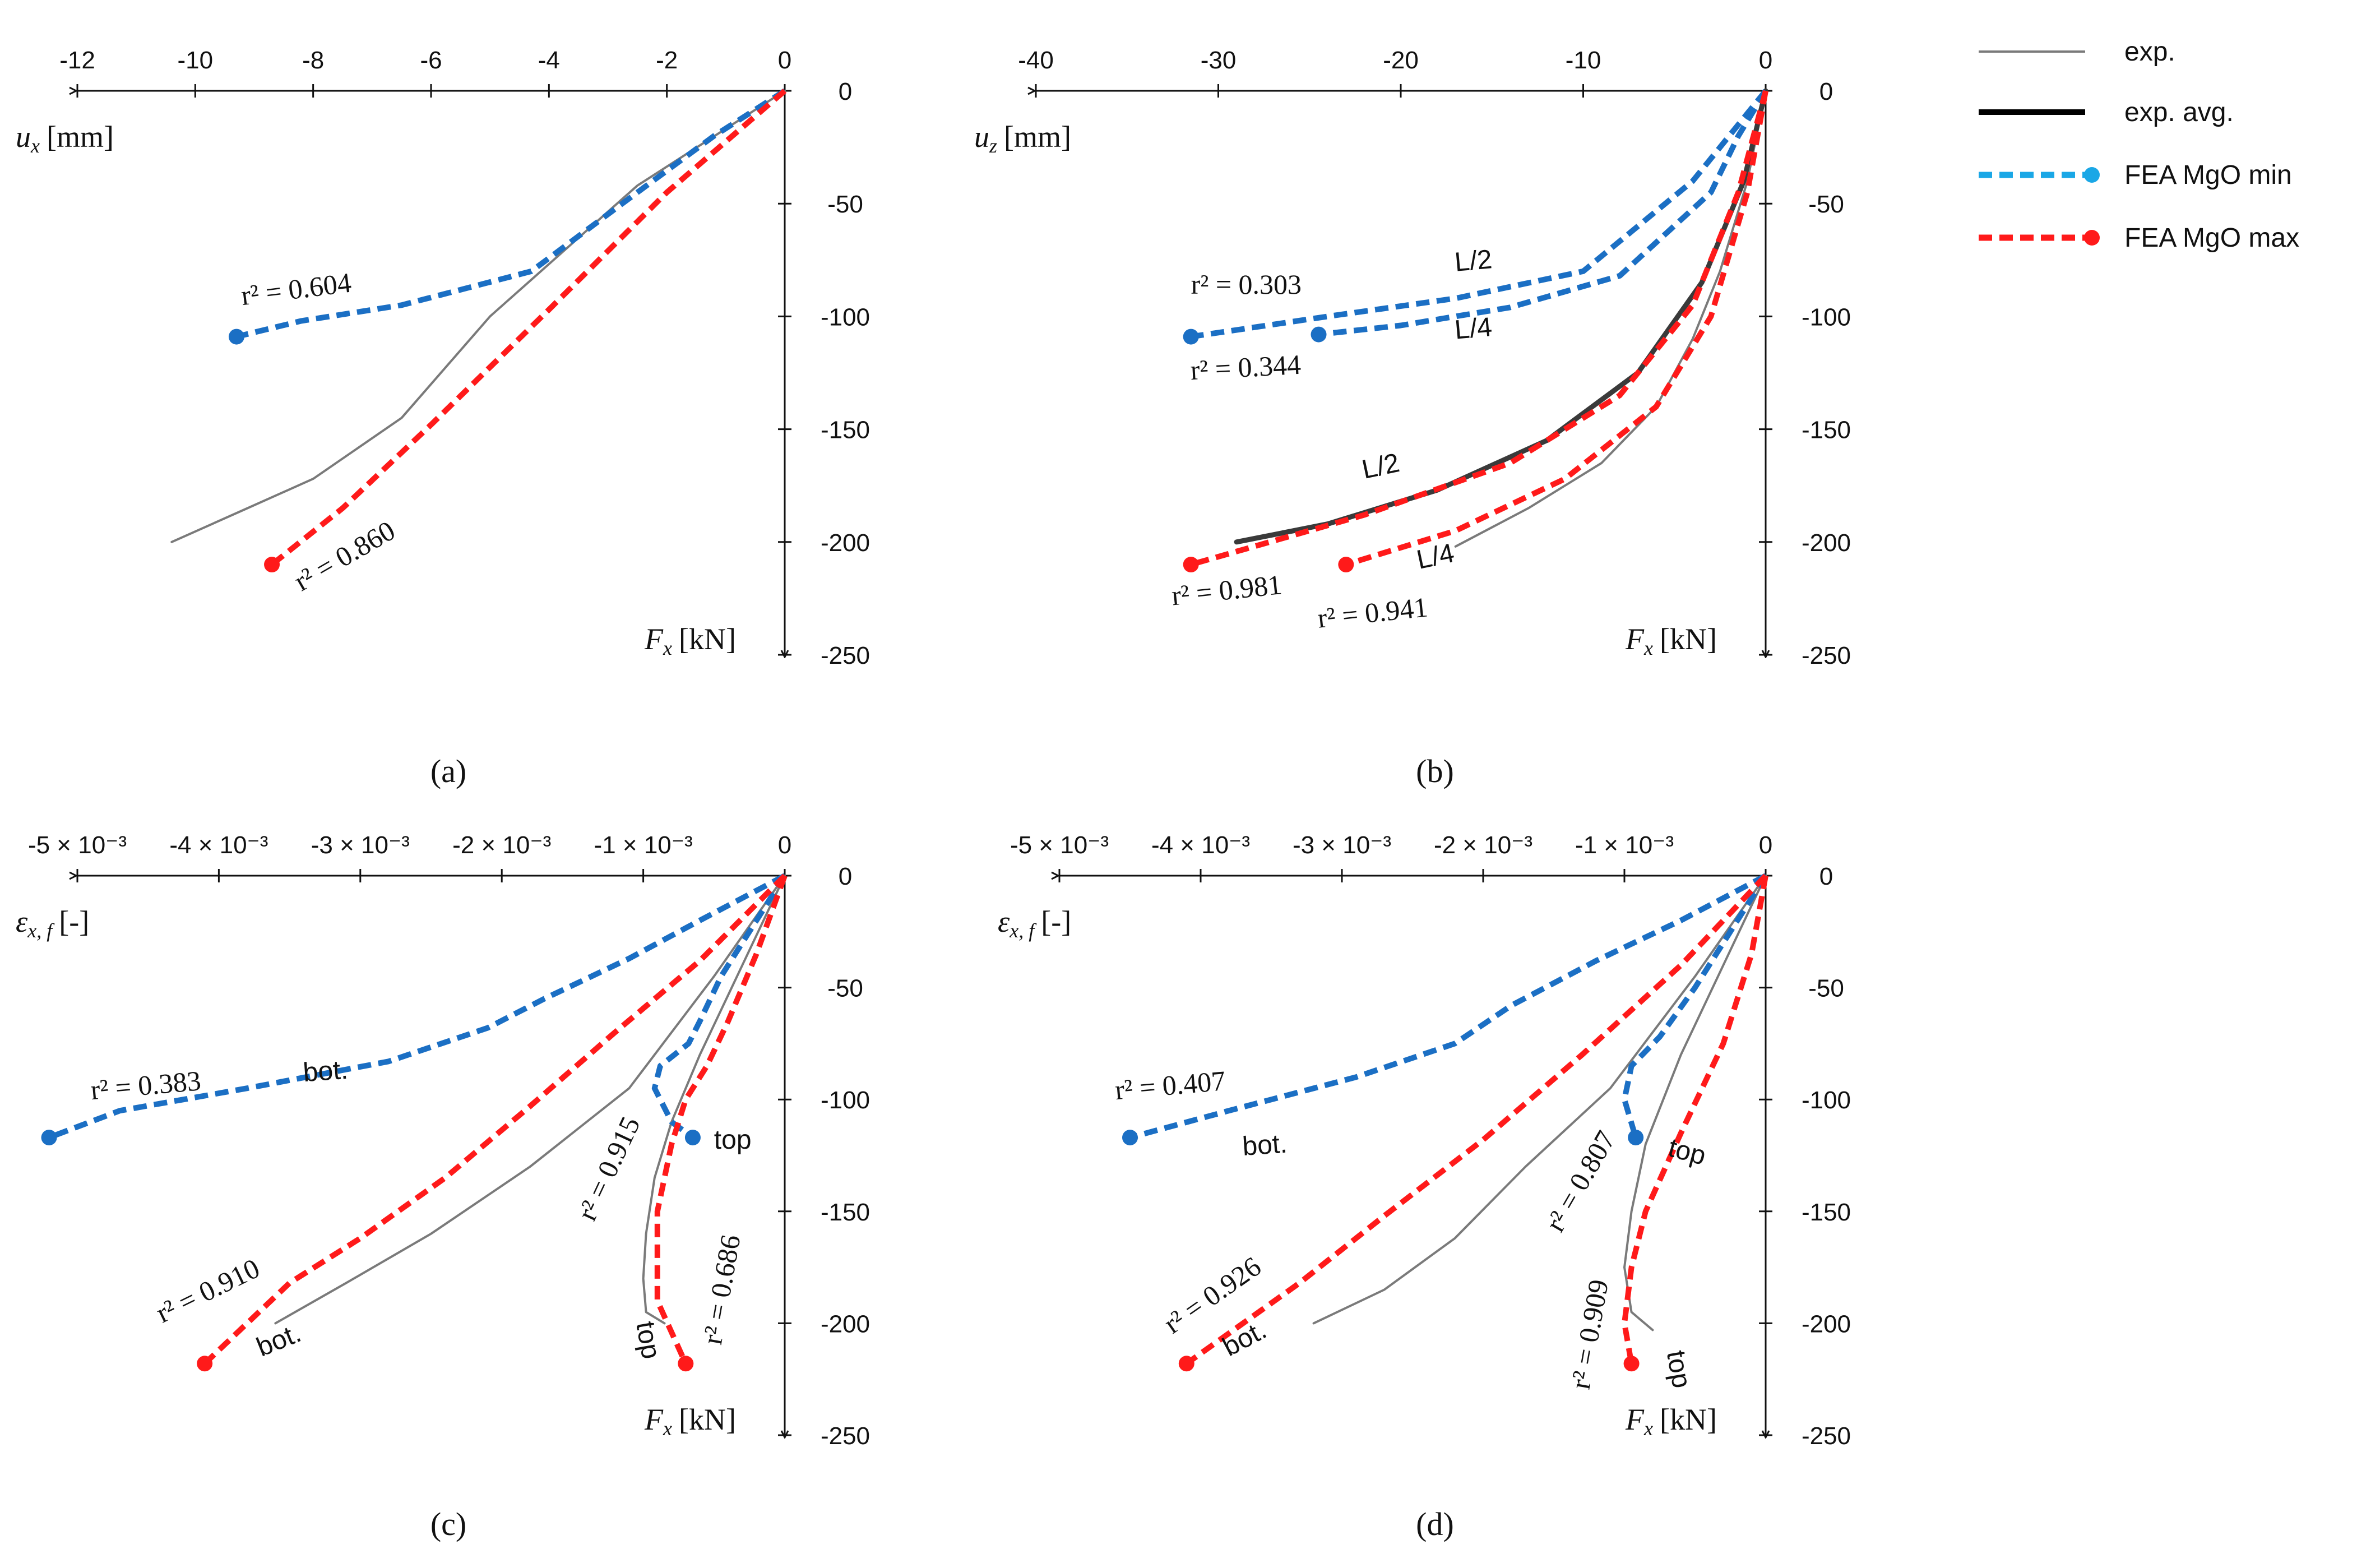 The height and width of the screenshot is (1563, 2380). I want to click on curve-tag: L/4, so click(1473, 329).